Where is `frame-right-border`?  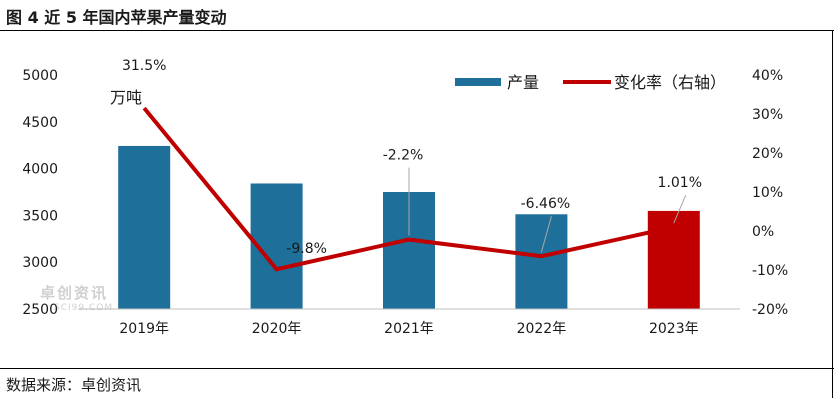
frame-right-border is located at coordinates (832, 214).